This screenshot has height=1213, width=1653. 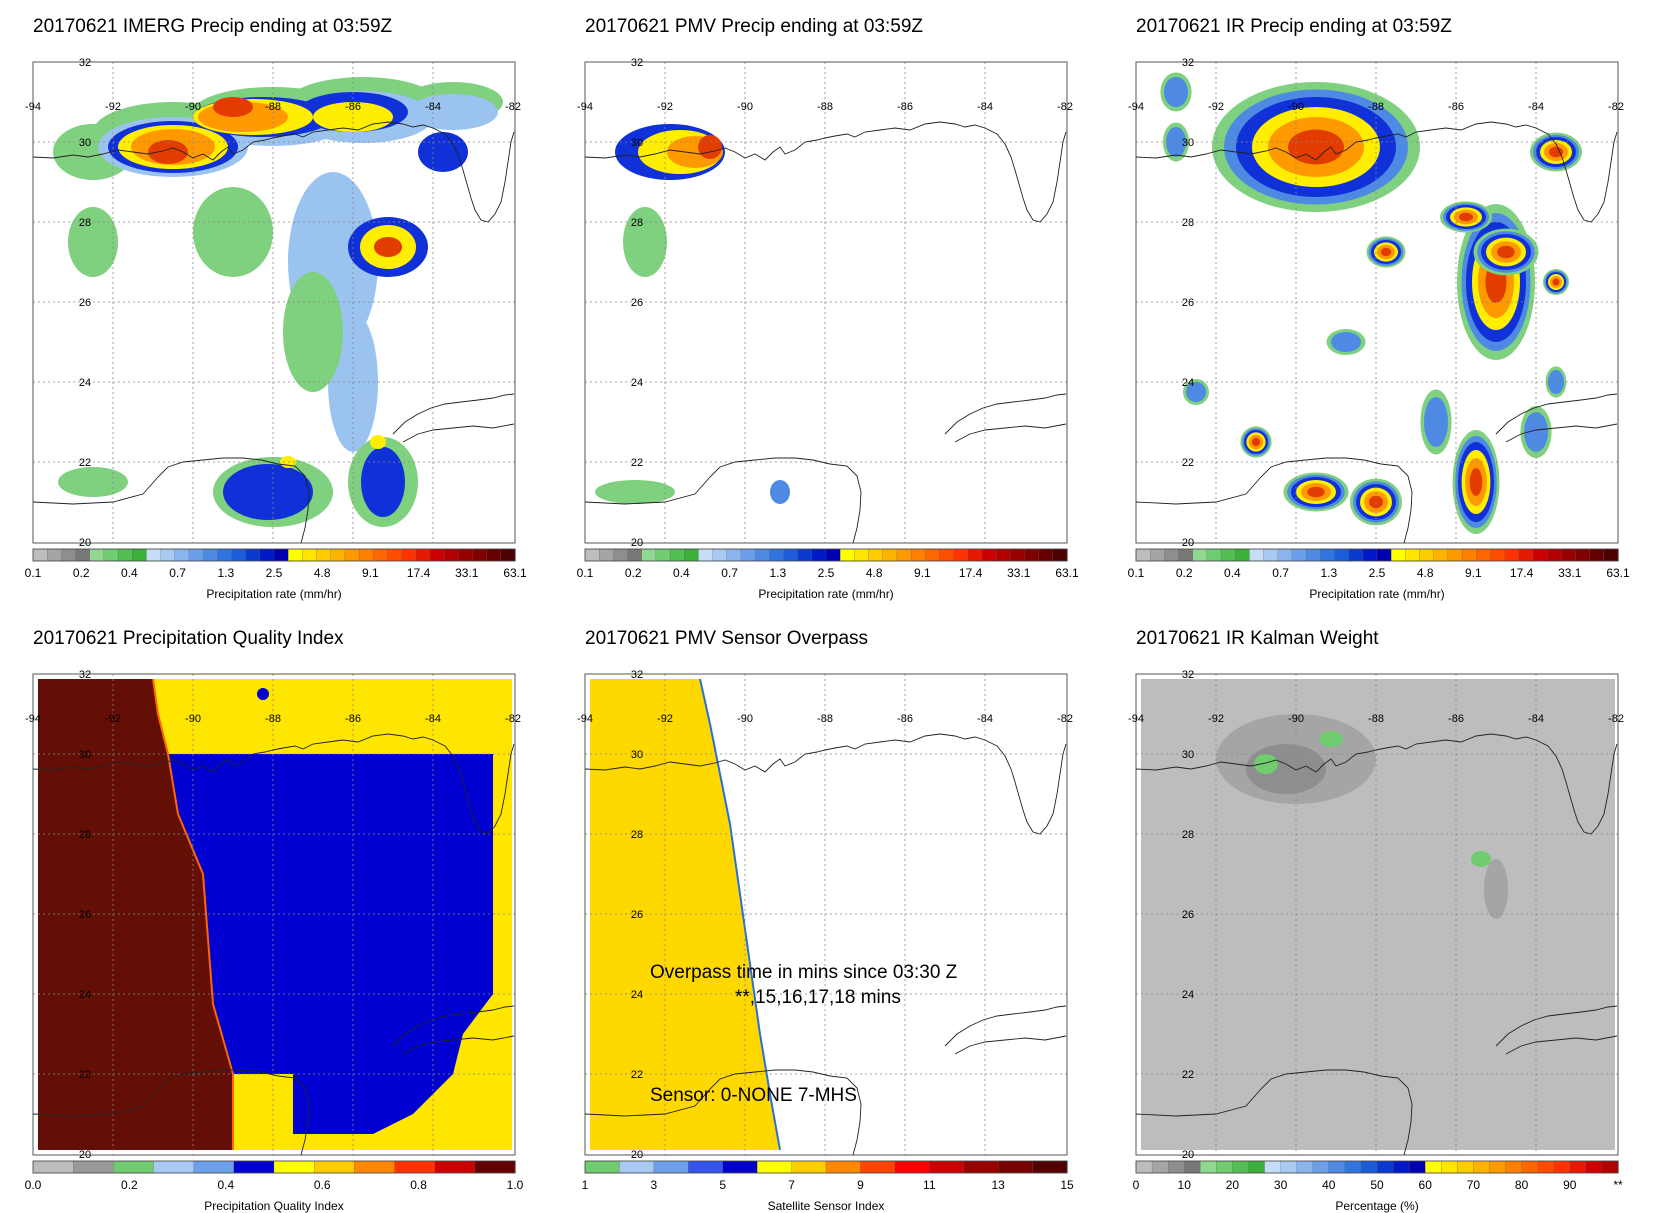 I want to click on lon-tick-label: -92, so click(x=665, y=719).